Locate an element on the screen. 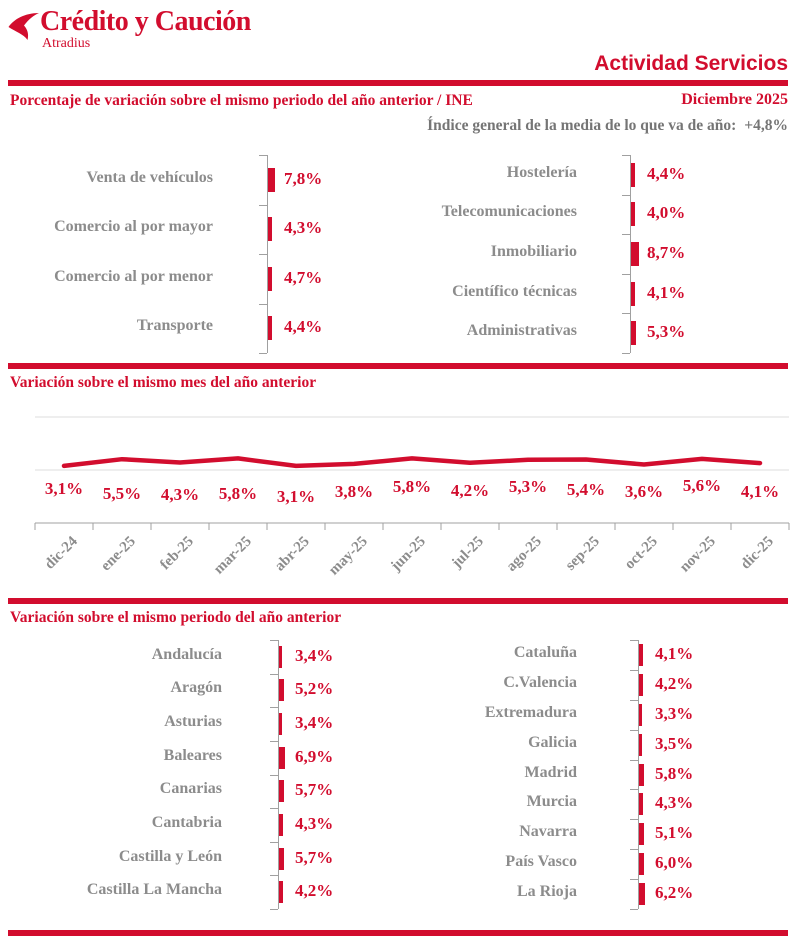 This screenshot has width=796, height=943. bar-category-label: País Vasco is located at coordinates (541, 861).